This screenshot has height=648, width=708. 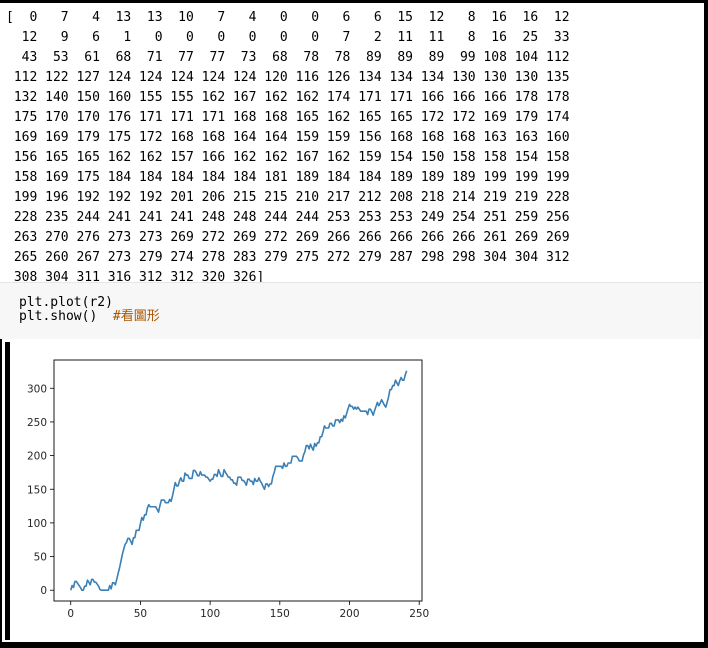 What do you see at coordinates (351, 282) in the screenshot?
I see `cell-separator` at bounding box center [351, 282].